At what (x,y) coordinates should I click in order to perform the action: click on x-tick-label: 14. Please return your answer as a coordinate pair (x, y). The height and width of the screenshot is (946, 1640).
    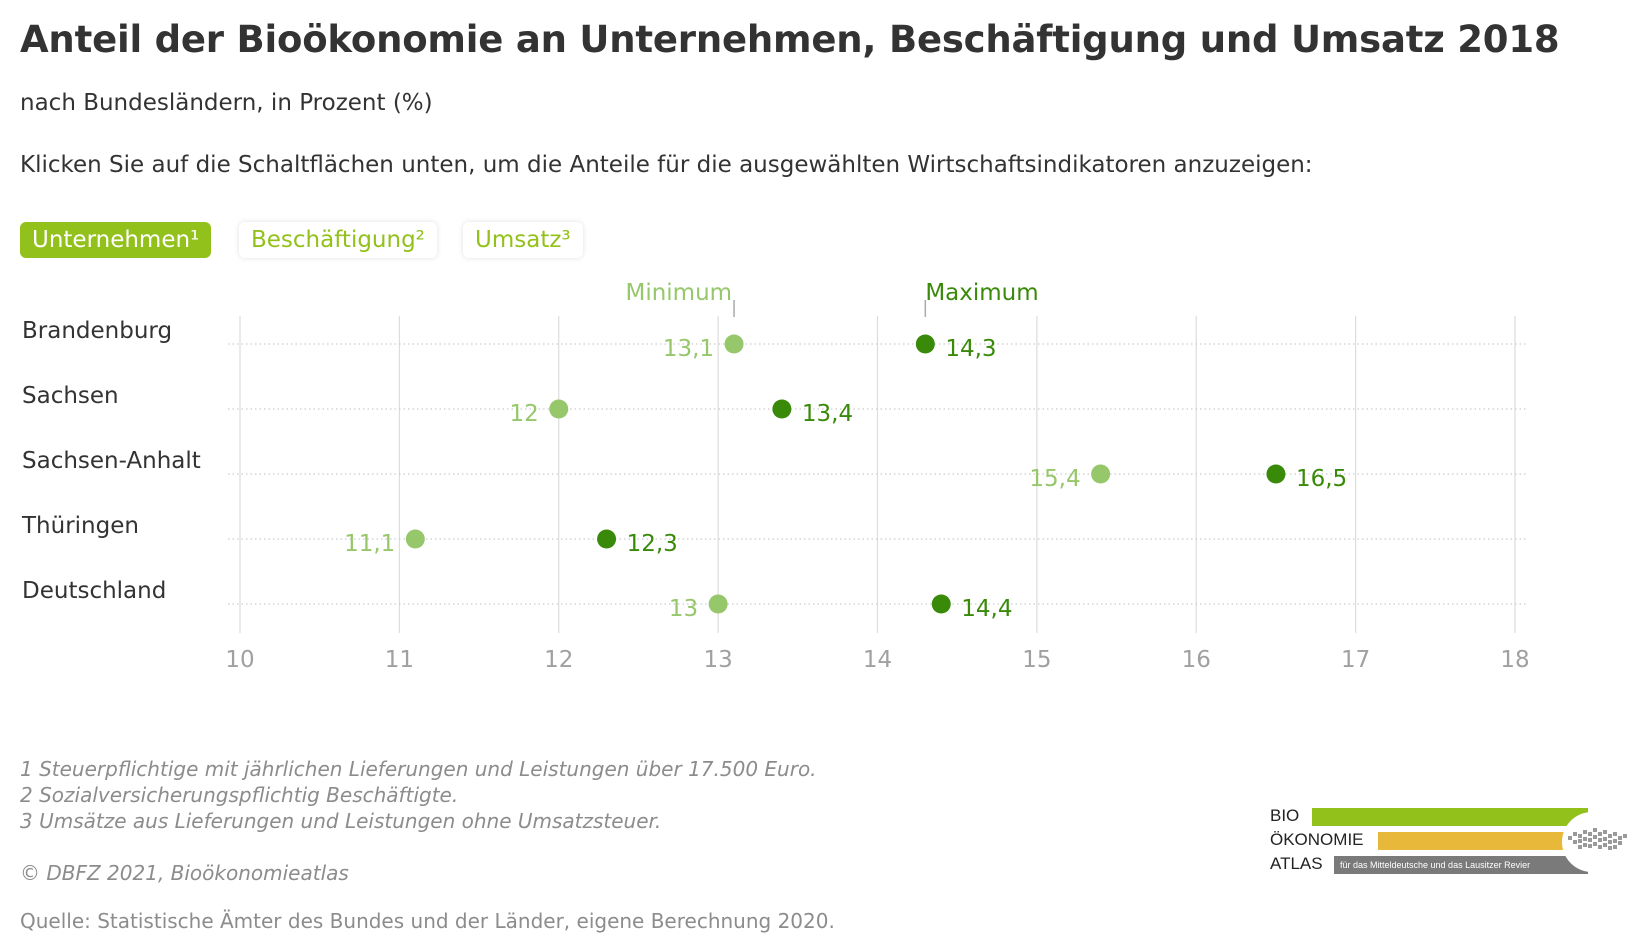
    Looking at the image, I should click on (877, 660).